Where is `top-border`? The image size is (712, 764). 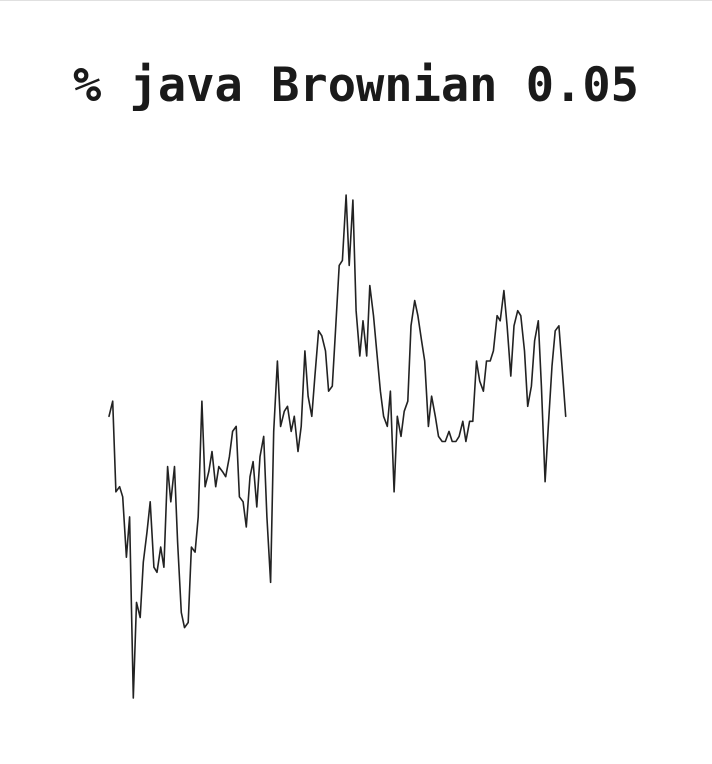 top-border is located at coordinates (356, 0).